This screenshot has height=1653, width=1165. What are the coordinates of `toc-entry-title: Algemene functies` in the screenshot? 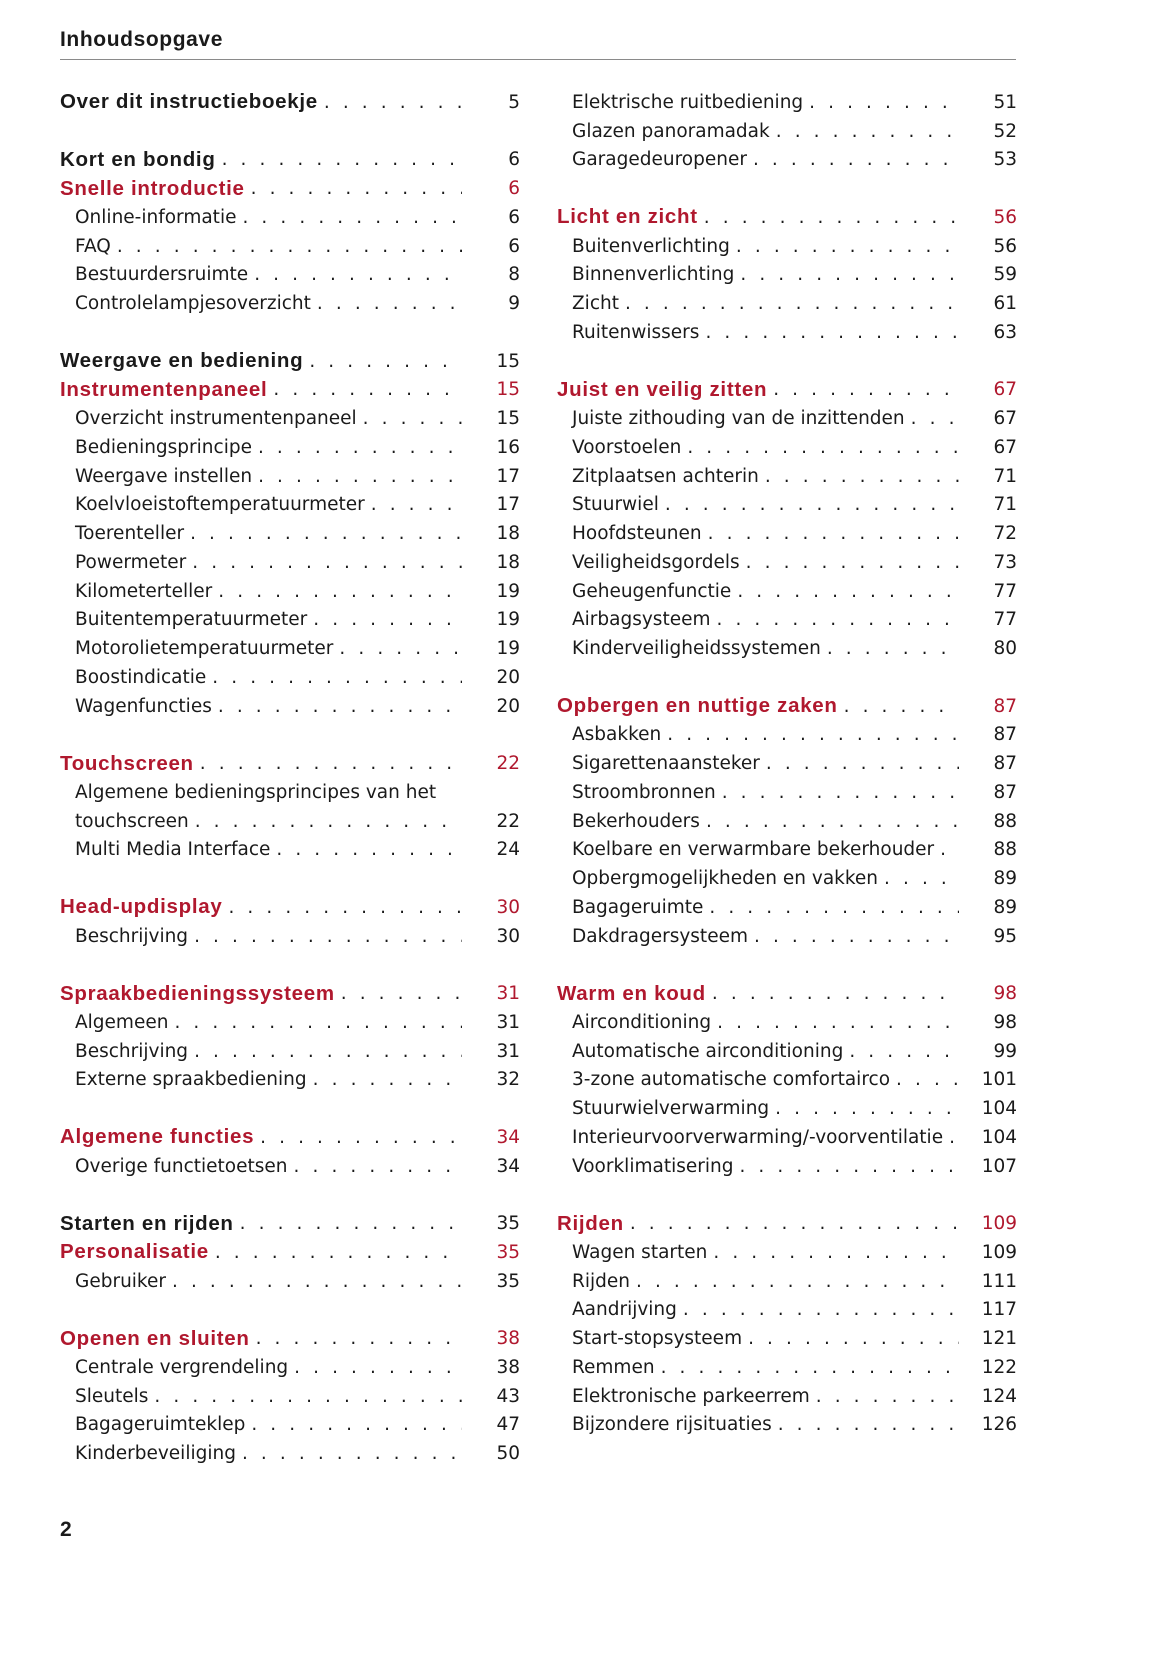 It's located at (157, 1137).